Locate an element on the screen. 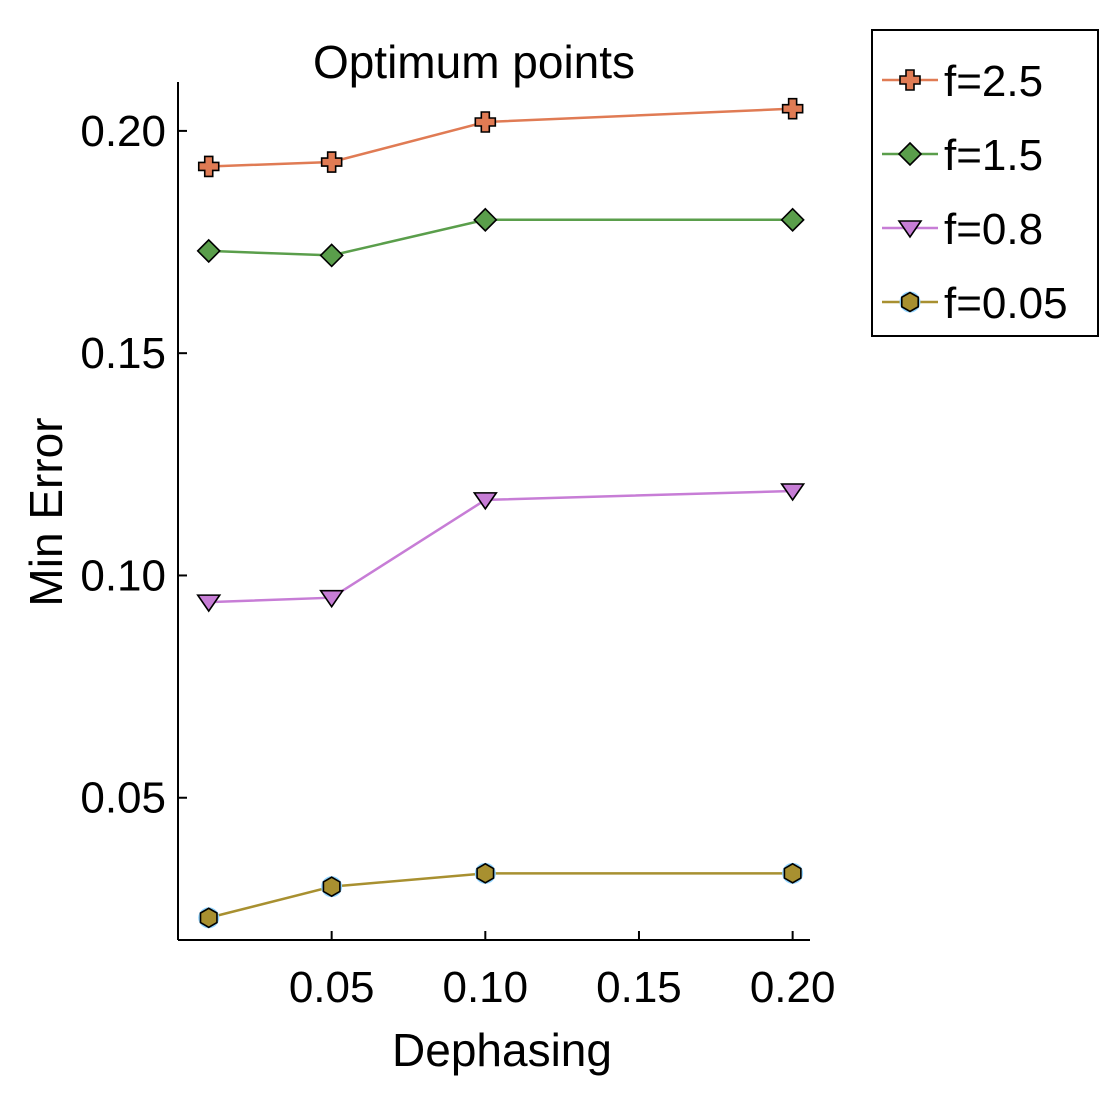  y-axis: 0.05 0.10 0.15 0.20 is located at coordinates (133, 511).